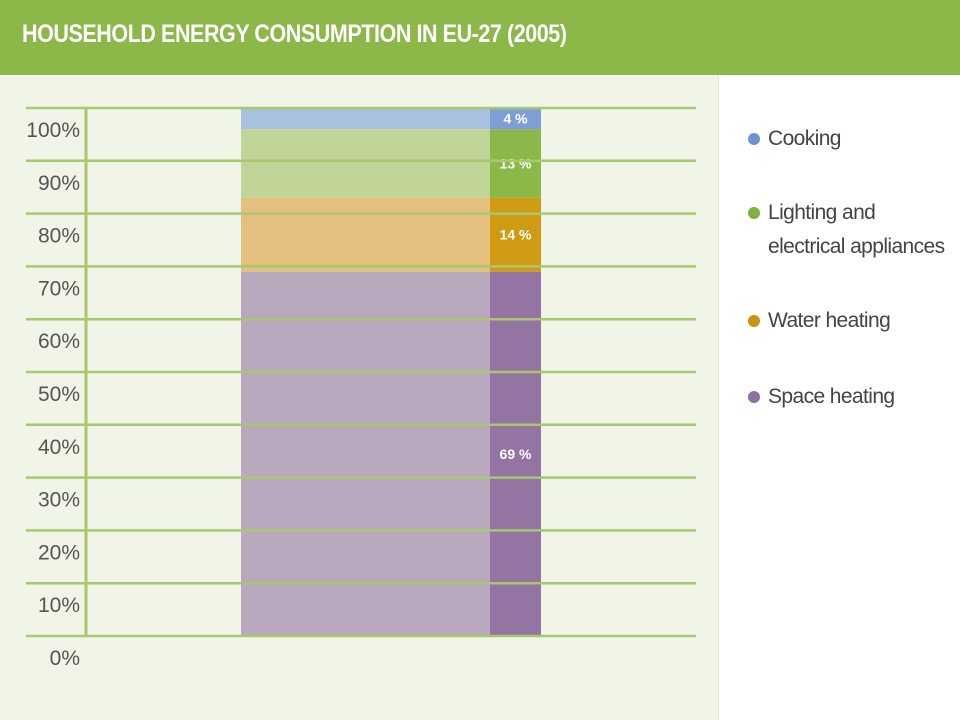 The image size is (960, 720). I want to click on legend-label: Space heating, so click(864, 397).